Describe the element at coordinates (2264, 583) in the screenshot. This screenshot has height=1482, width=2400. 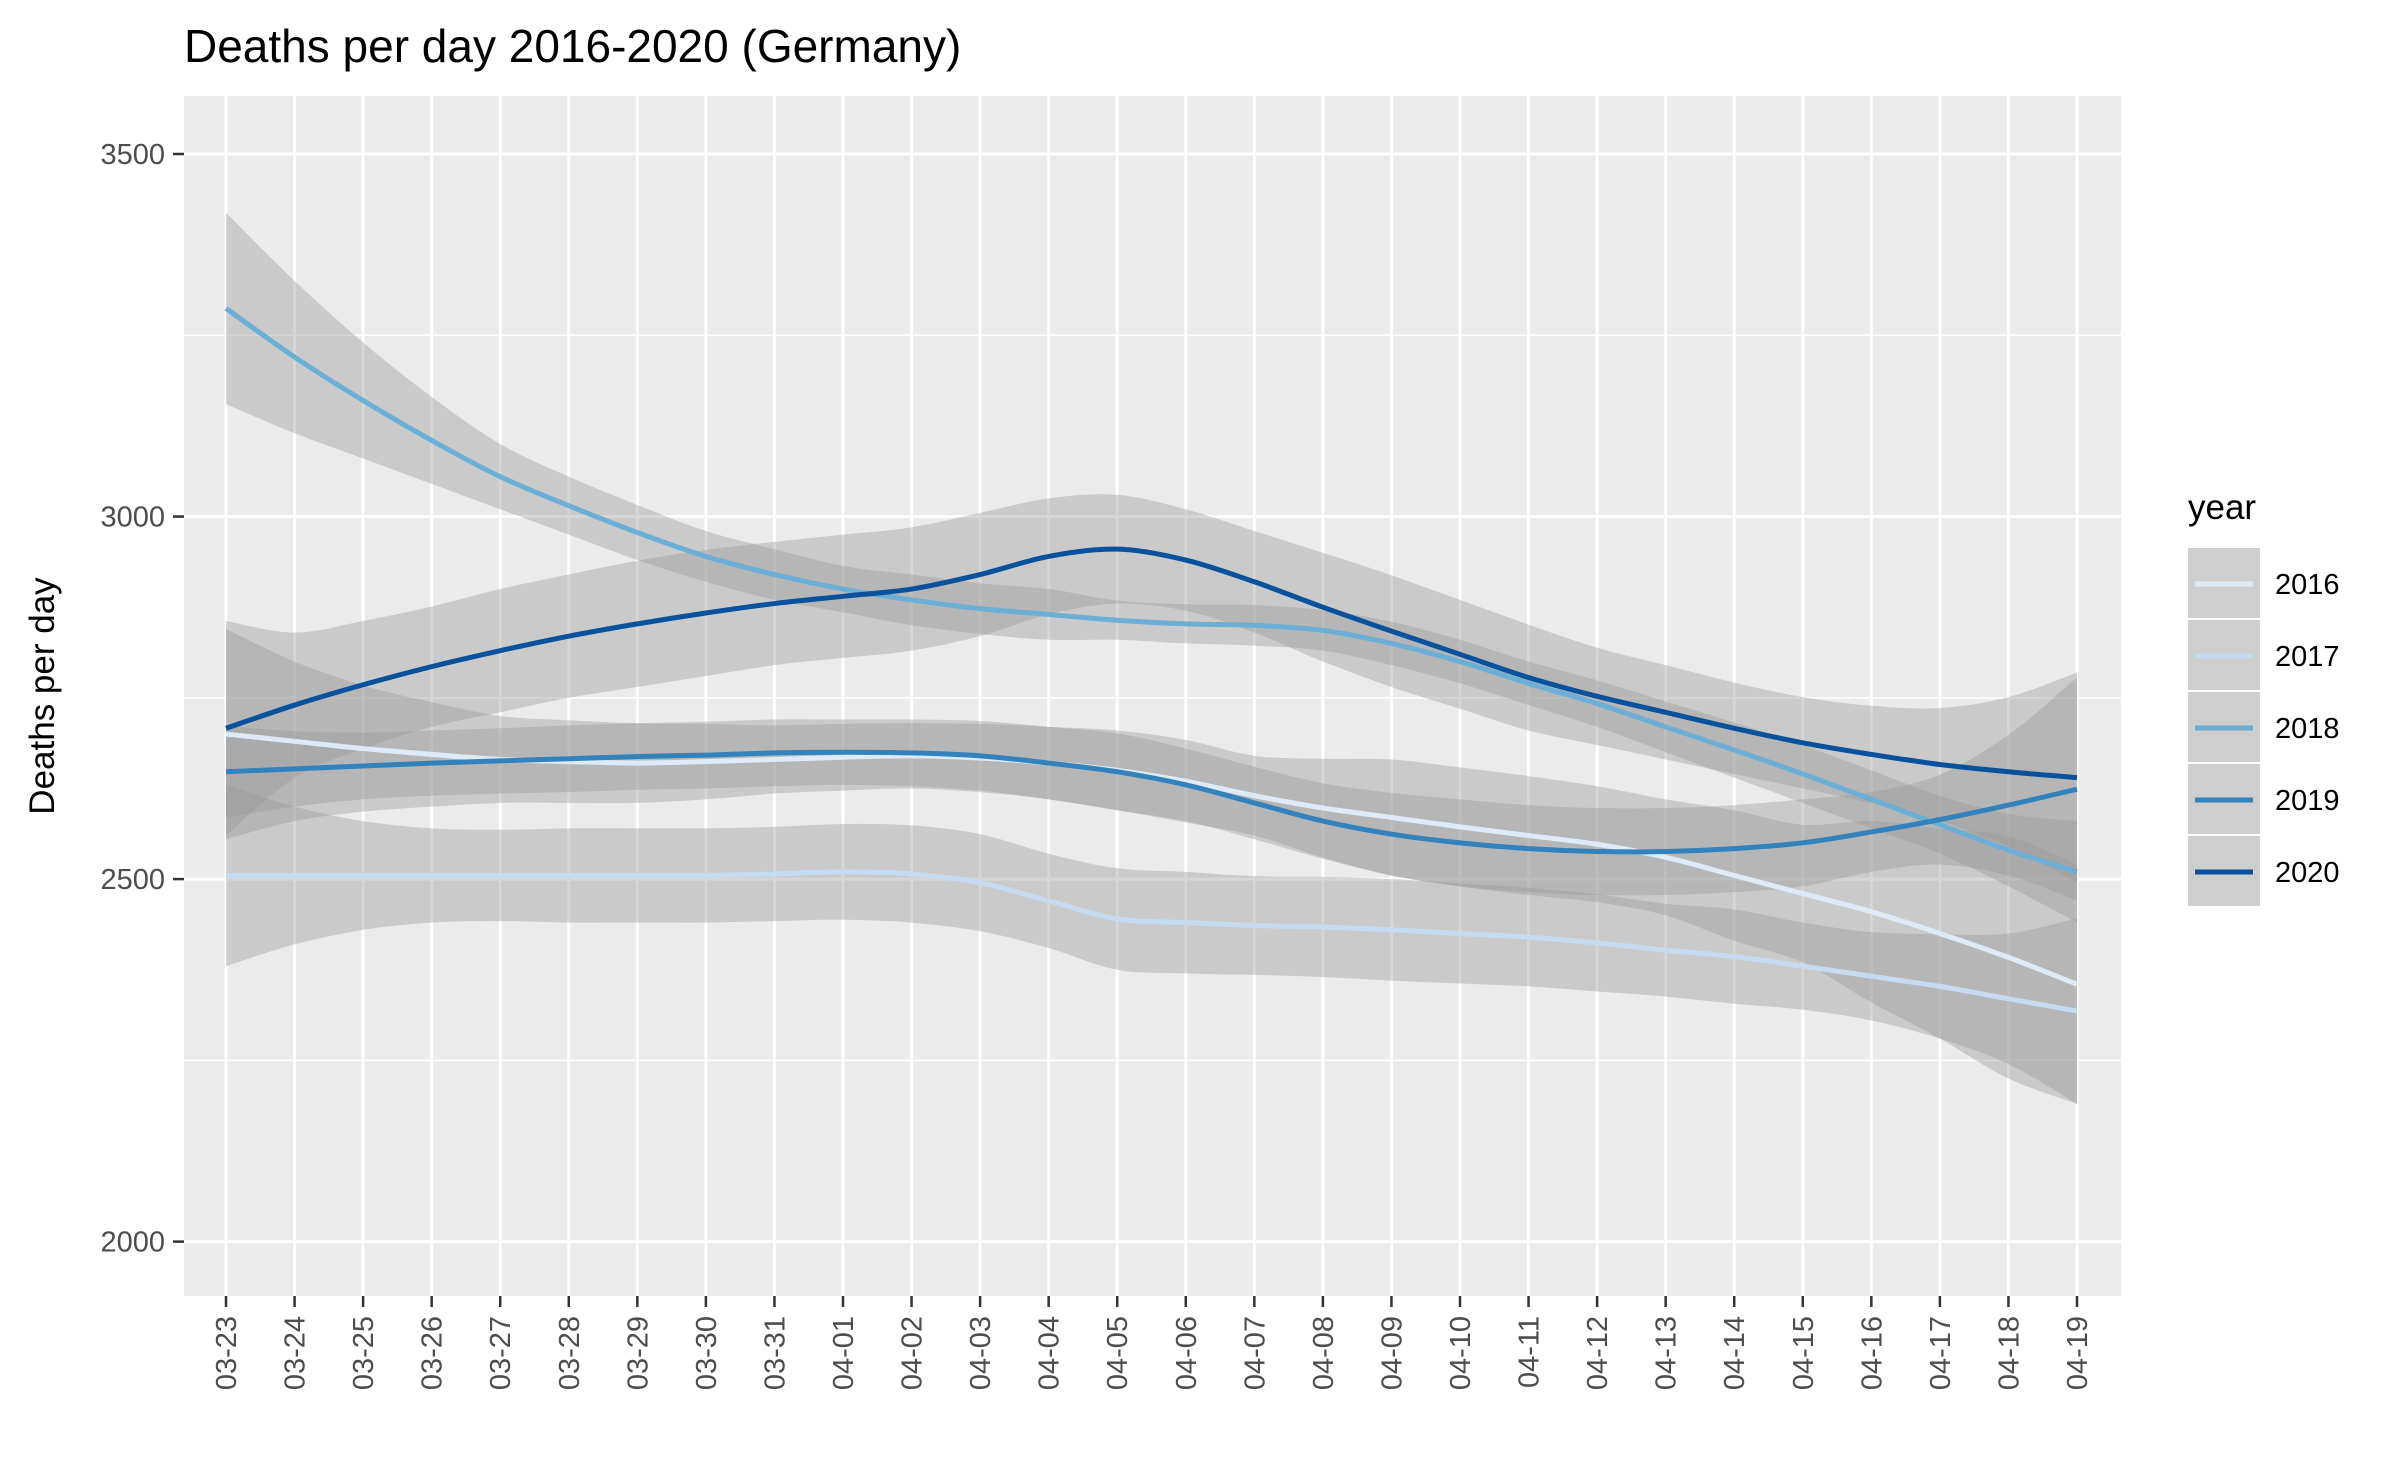
I see `legend-item-2016: 2016` at that location.